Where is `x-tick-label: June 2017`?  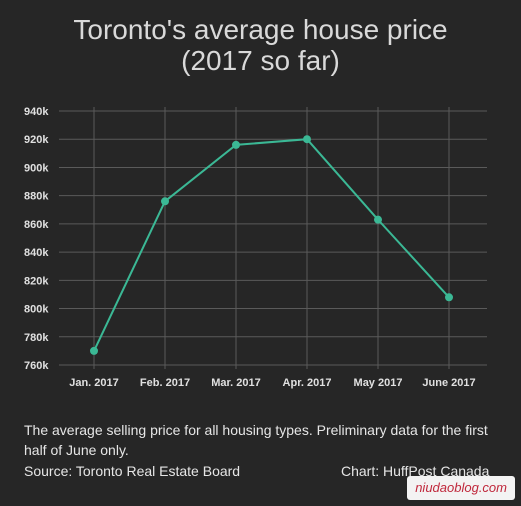
x-tick-label: June 2017 is located at coordinates (448, 383).